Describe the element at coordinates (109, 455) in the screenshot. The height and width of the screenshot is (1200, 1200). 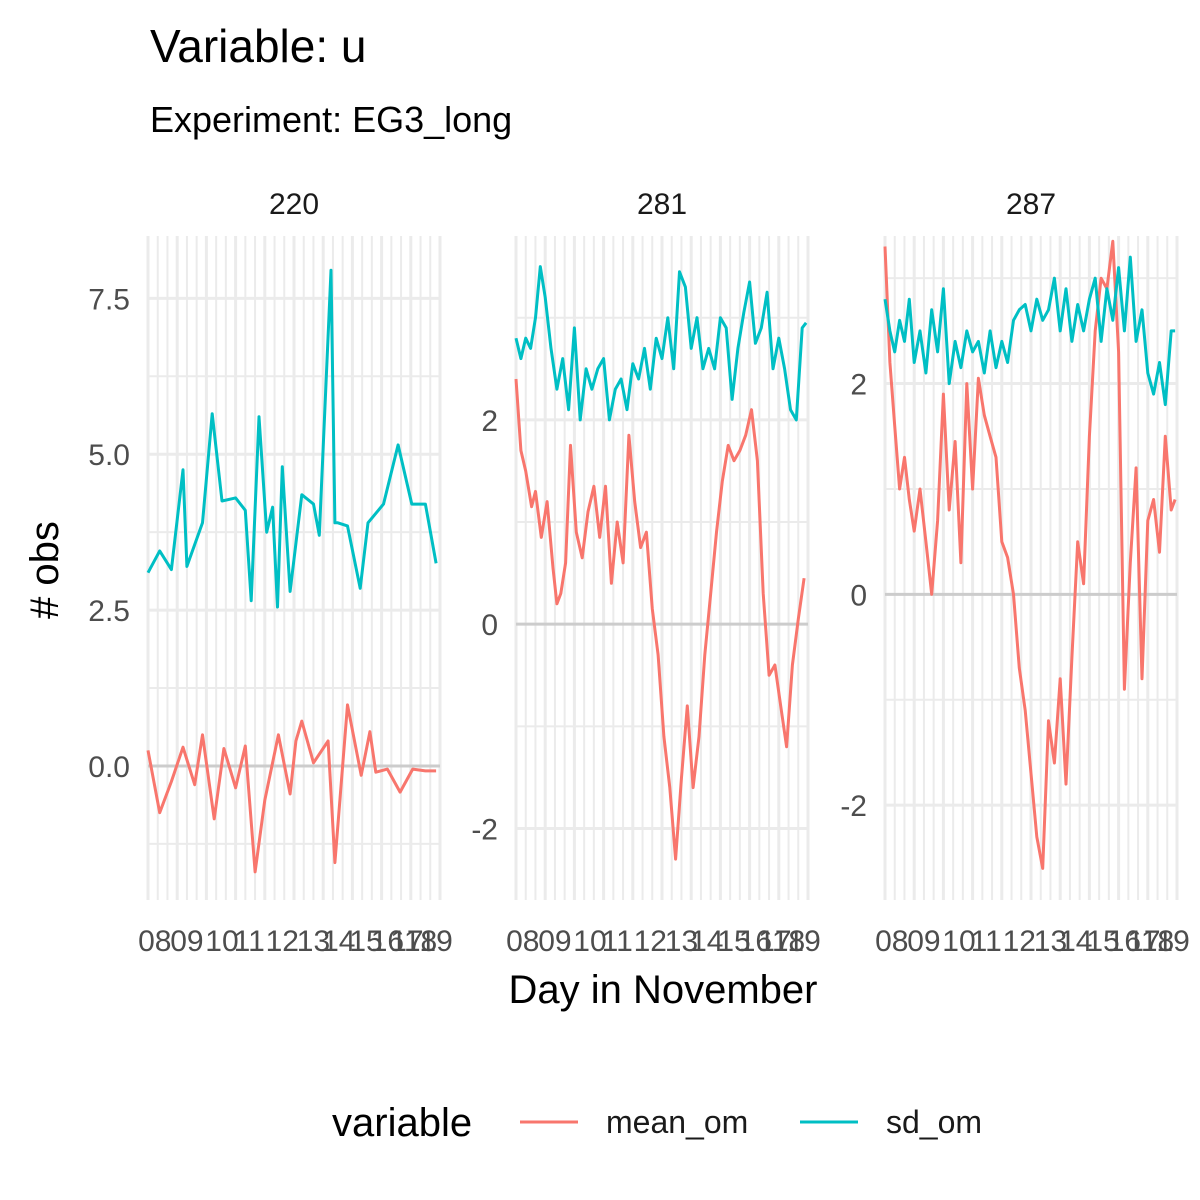
I see `y-tick-label: 5.0` at that location.